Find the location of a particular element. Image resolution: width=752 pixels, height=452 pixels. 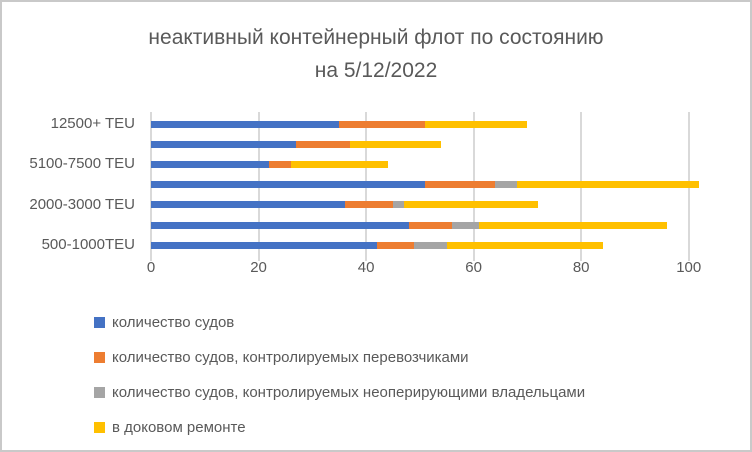

y-axis-label: 5100-7500 TEU is located at coordinates (82, 164).